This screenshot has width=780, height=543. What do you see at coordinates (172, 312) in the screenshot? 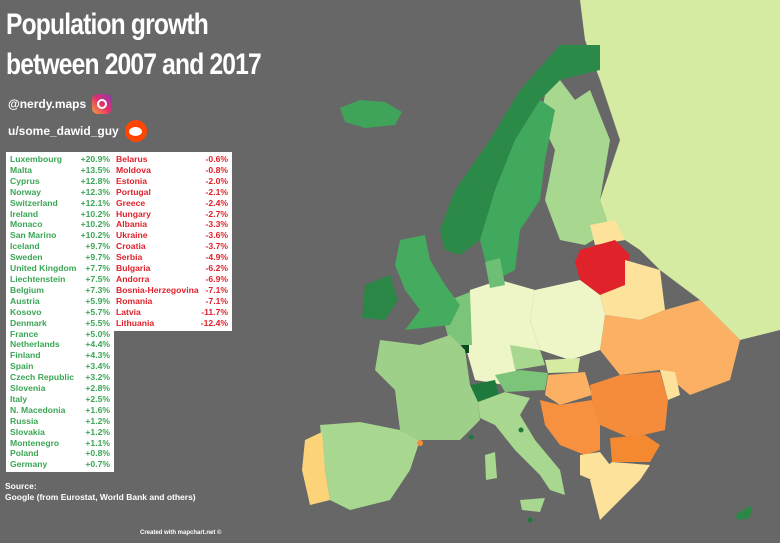
I see `table-row: Latvia -11.7%` at bounding box center [172, 312].